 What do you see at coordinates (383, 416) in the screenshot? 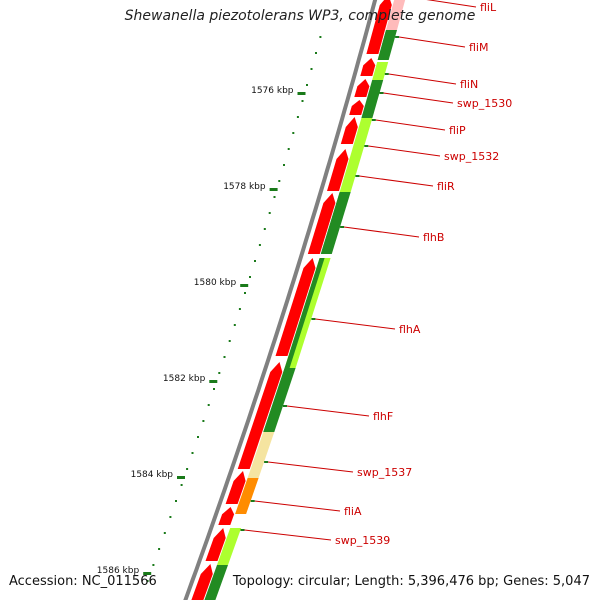
I see `gene-label-flhF: flhF` at bounding box center [383, 416].